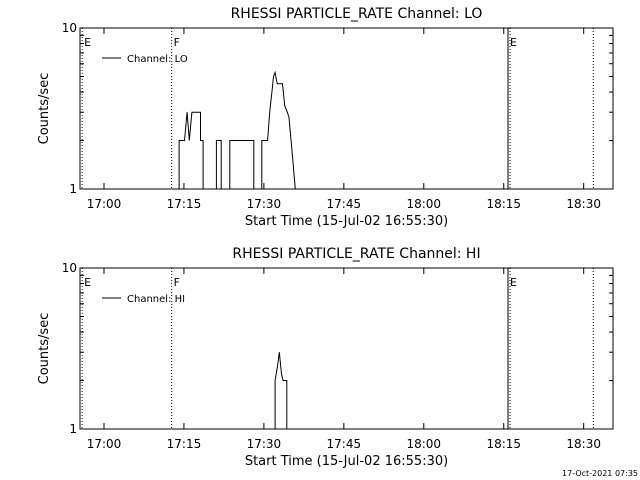 The width and height of the screenshot is (640, 480). Describe the element at coordinates (600, 473) in the screenshot. I see `footer-timestamp: 17-Oct-2021 07:35` at that location.